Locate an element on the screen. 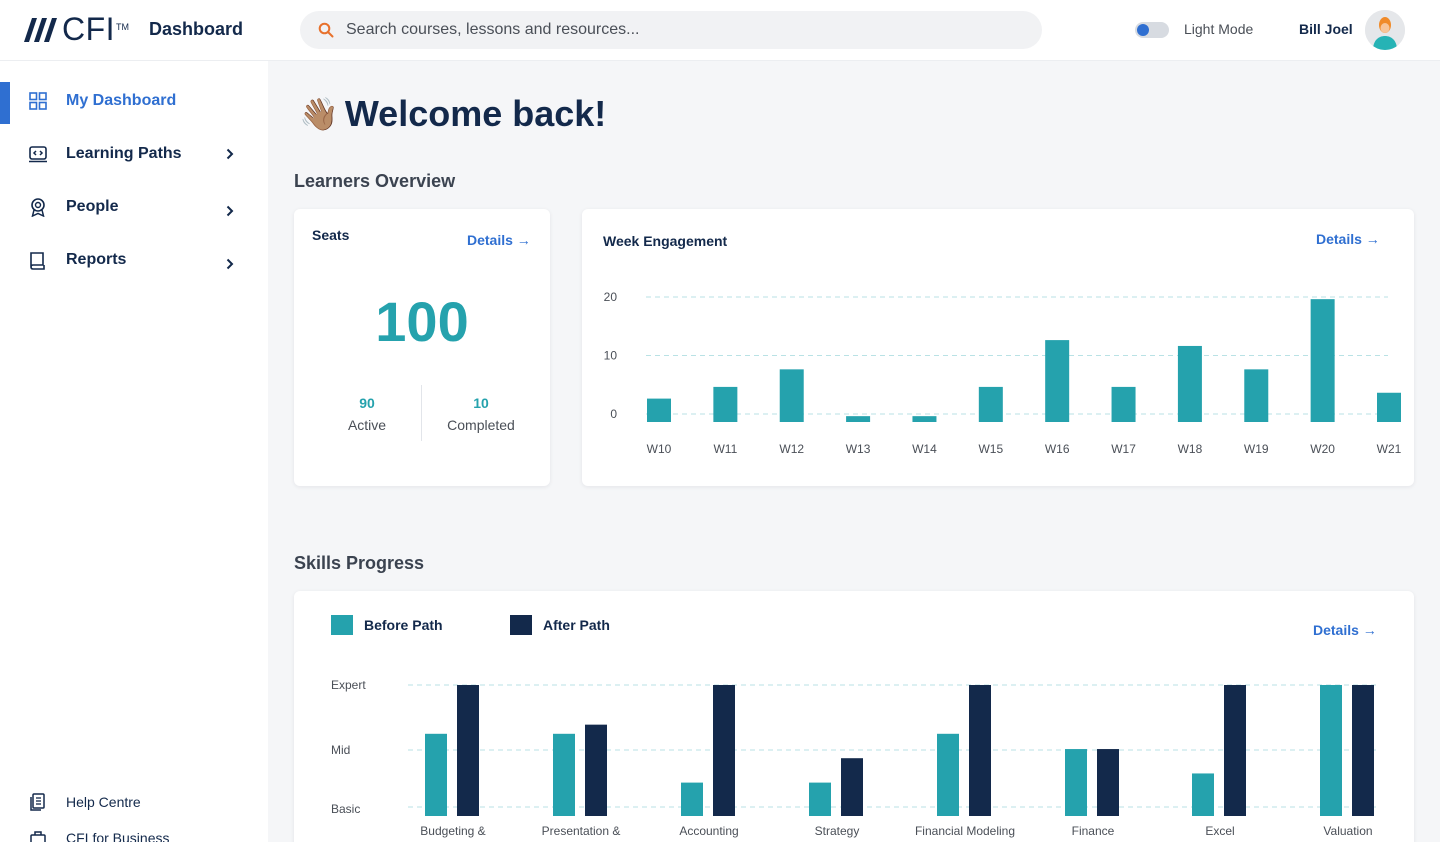 The width and height of the screenshot is (1440, 842). seats-total: 100 is located at coordinates (422, 321).